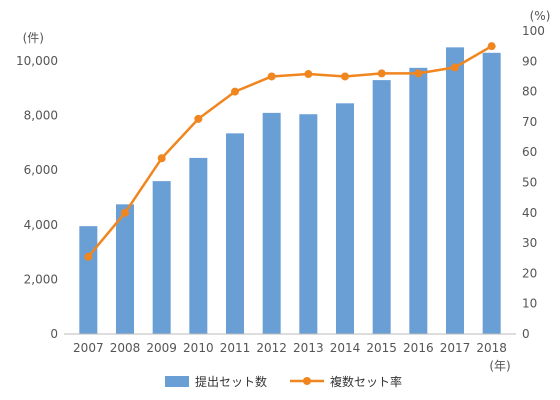 This screenshot has height=400, width=560. I want to click on left-tick-label: 8,000, so click(41, 116).